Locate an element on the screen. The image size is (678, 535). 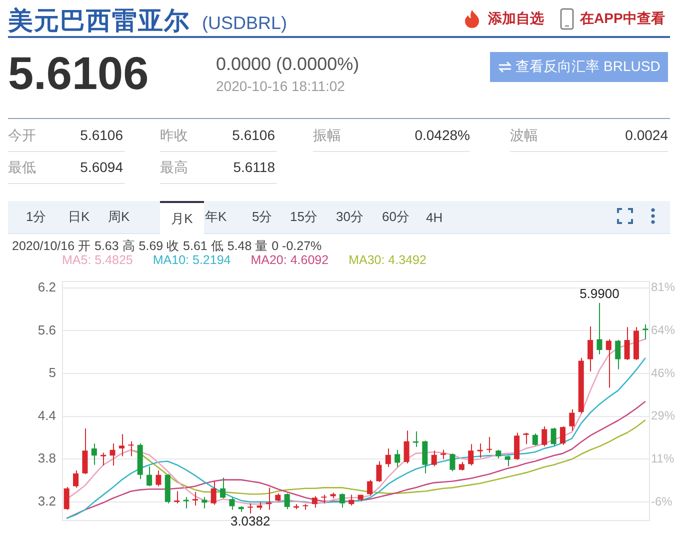
text: 振幅 is located at coordinates (327, 136).